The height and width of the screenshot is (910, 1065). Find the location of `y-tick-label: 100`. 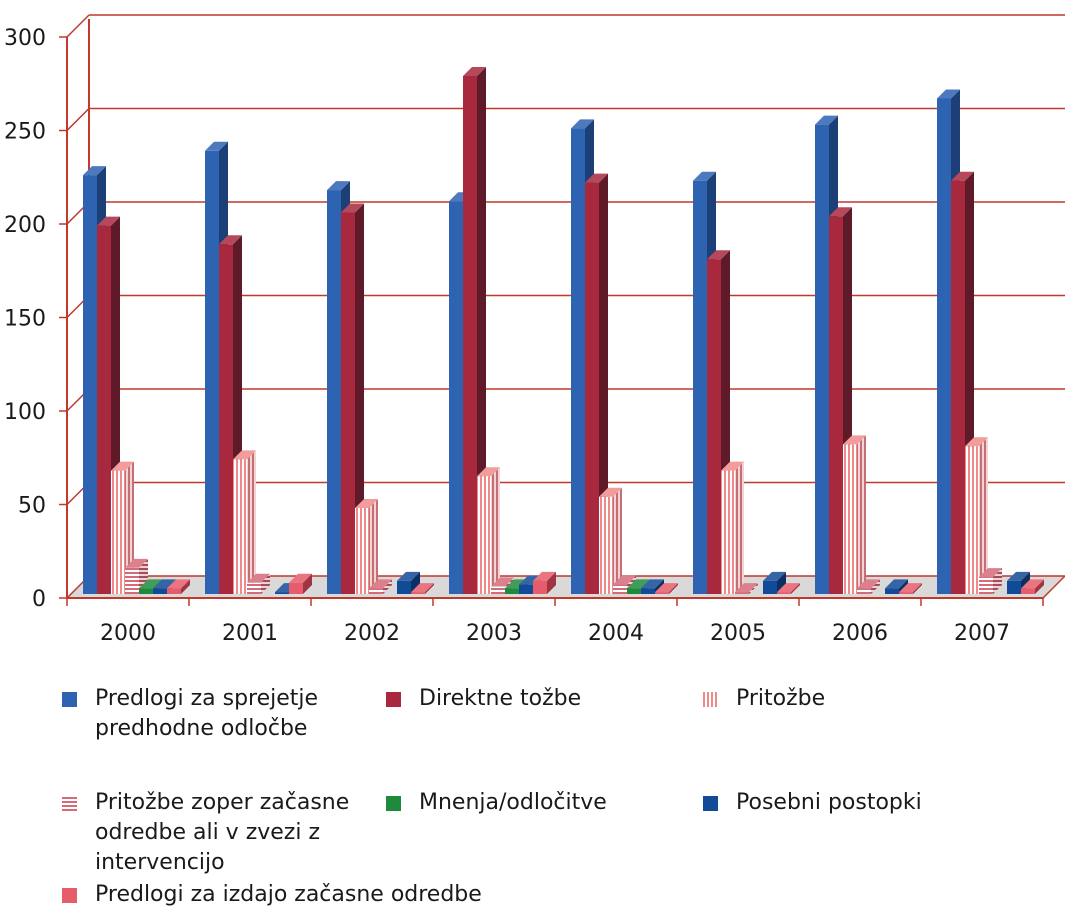

y-tick-label: 100 is located at coordinates (25, 412).